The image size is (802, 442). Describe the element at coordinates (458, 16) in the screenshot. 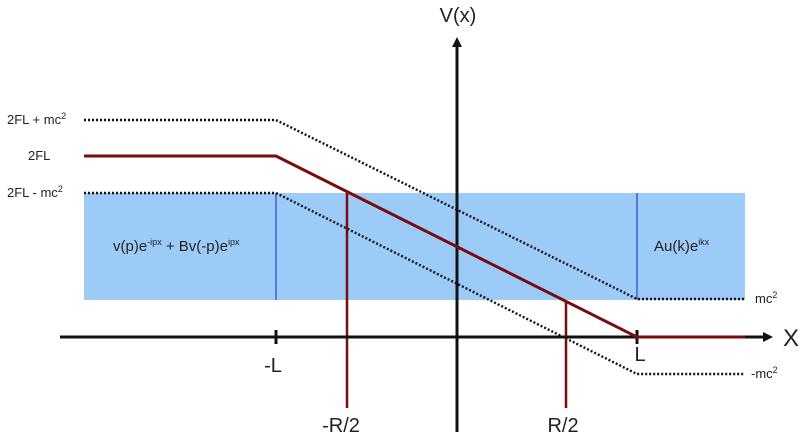

I see `y-axis-label: V(x)` at that location.